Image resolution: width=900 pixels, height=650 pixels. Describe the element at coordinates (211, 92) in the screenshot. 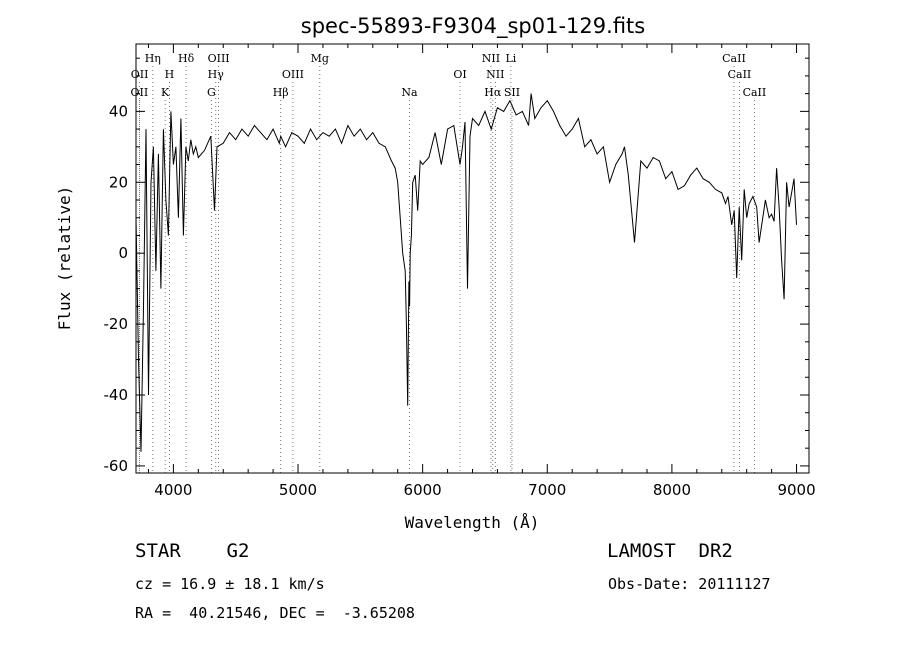

I see `line-marker-label: G` at that location.